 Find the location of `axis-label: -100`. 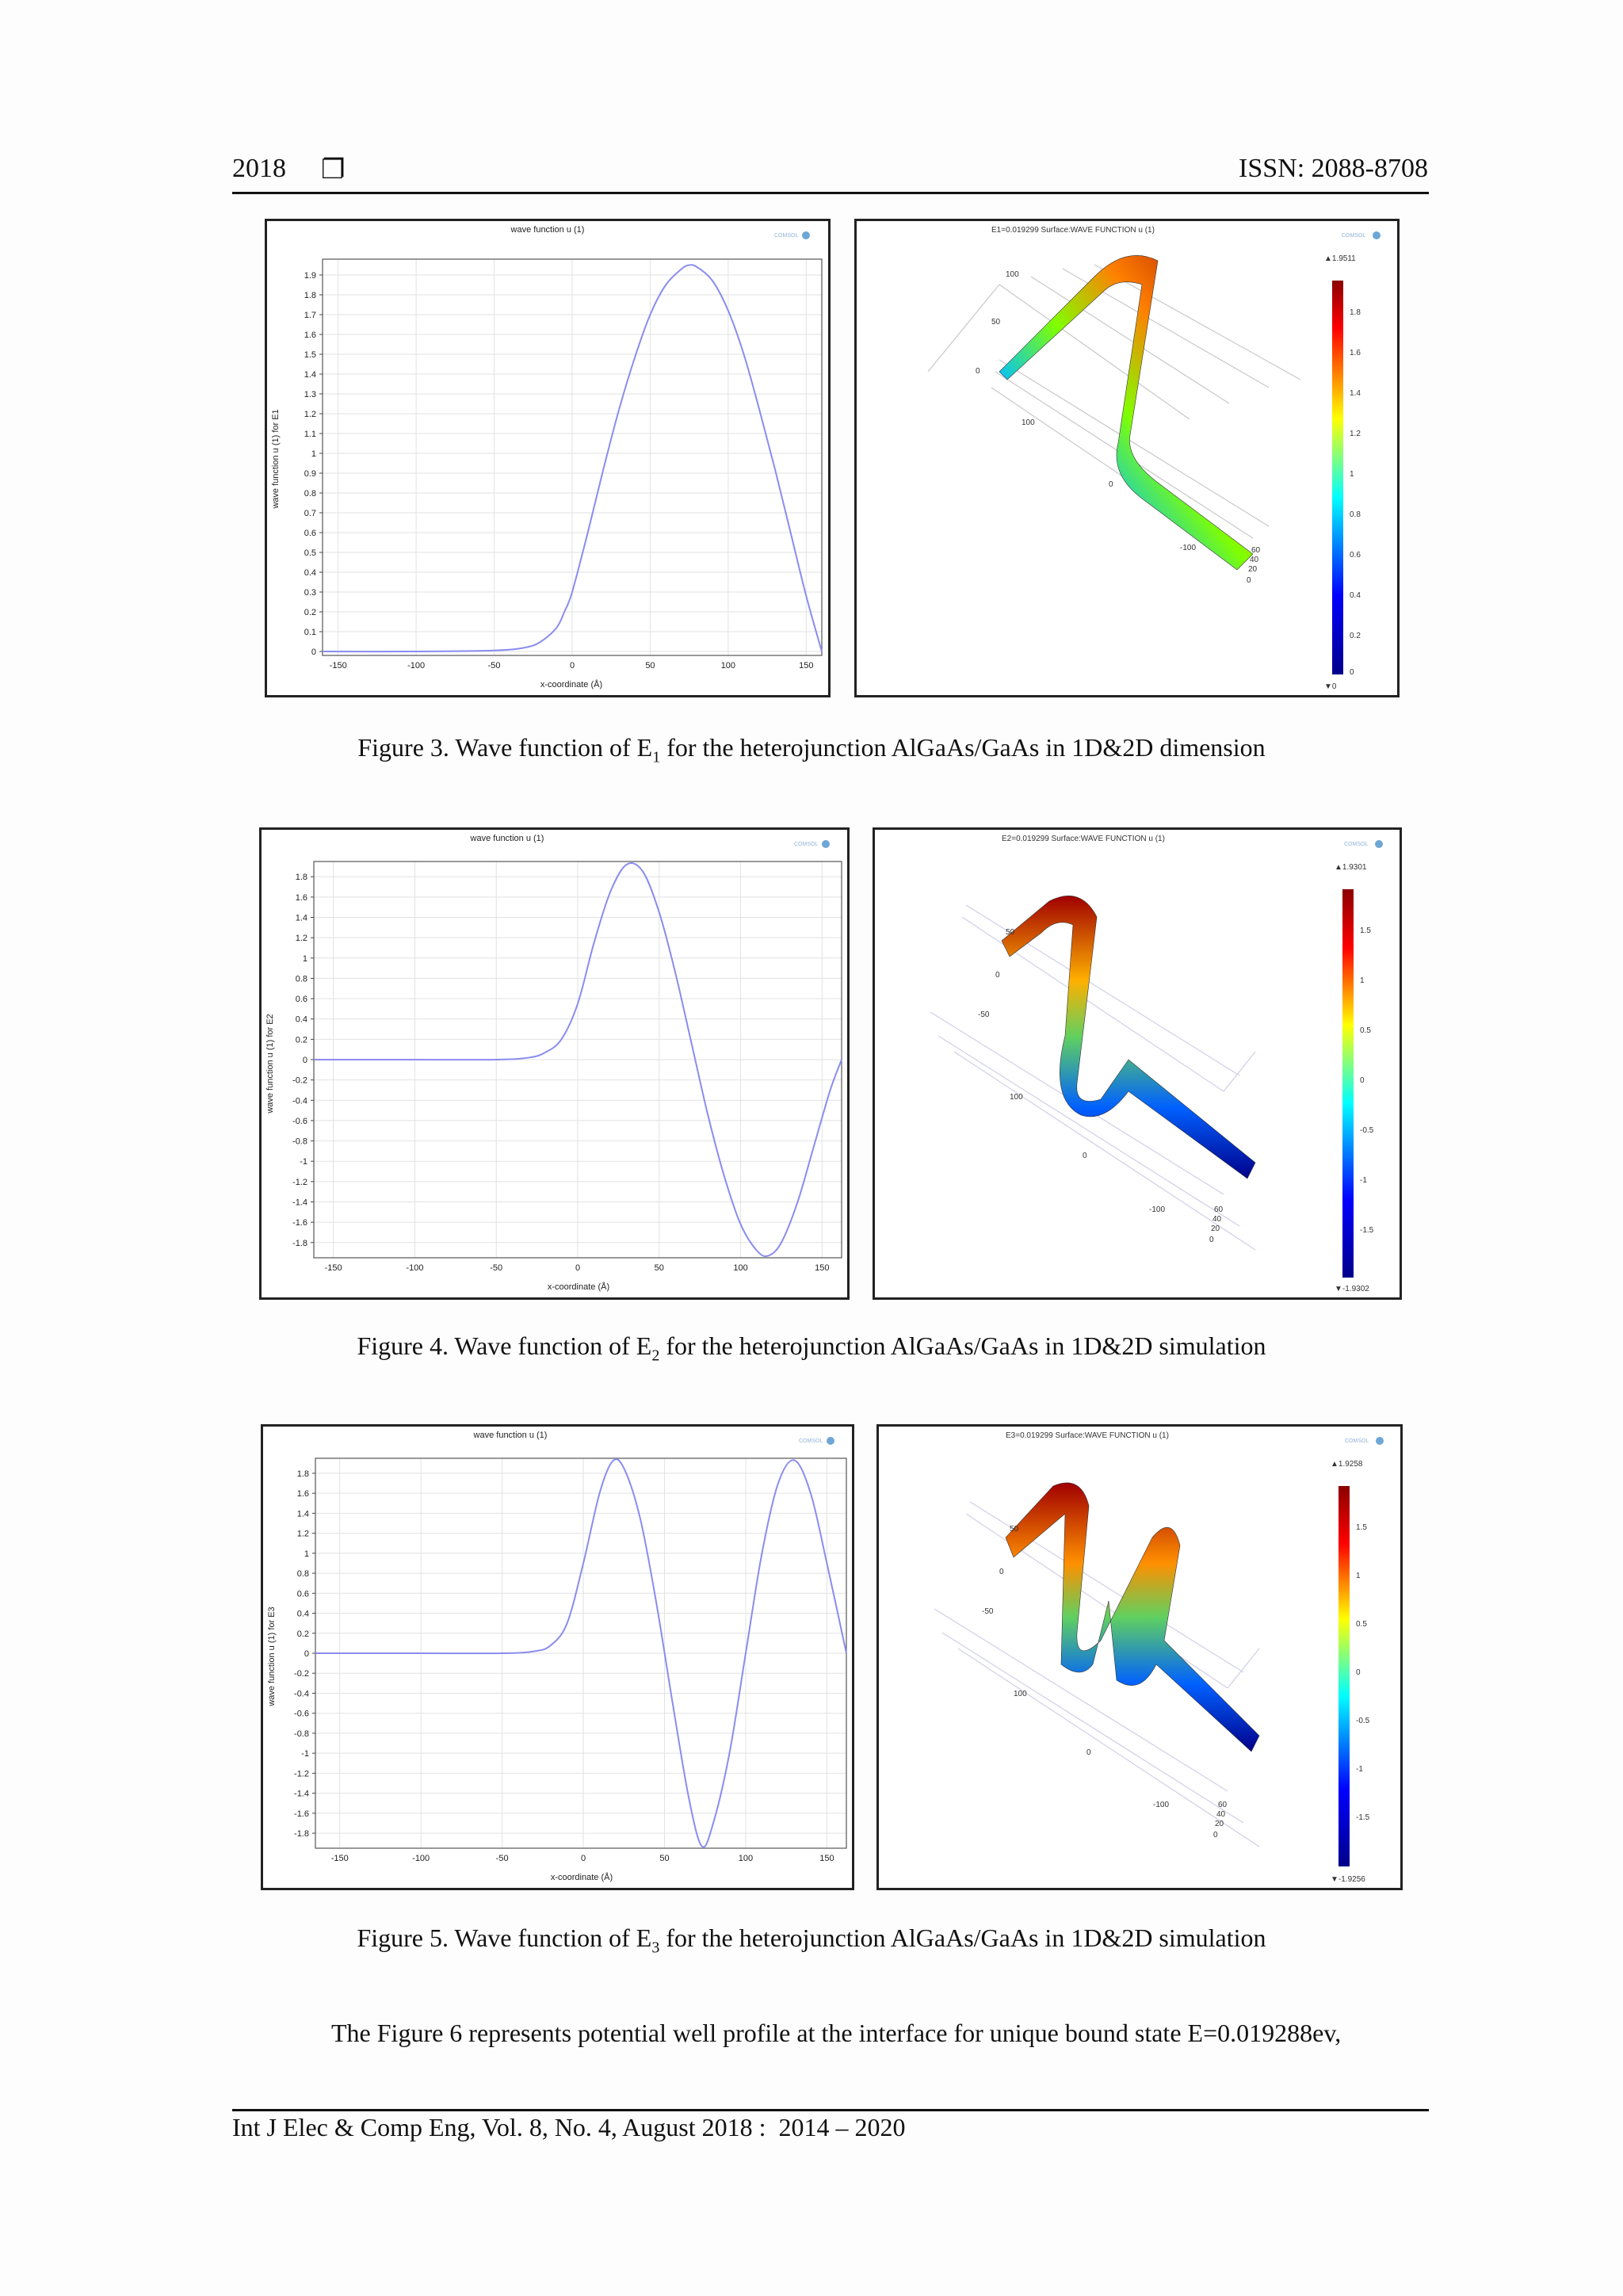

axis-label: -100 is located at coordinates (1157, 1209).